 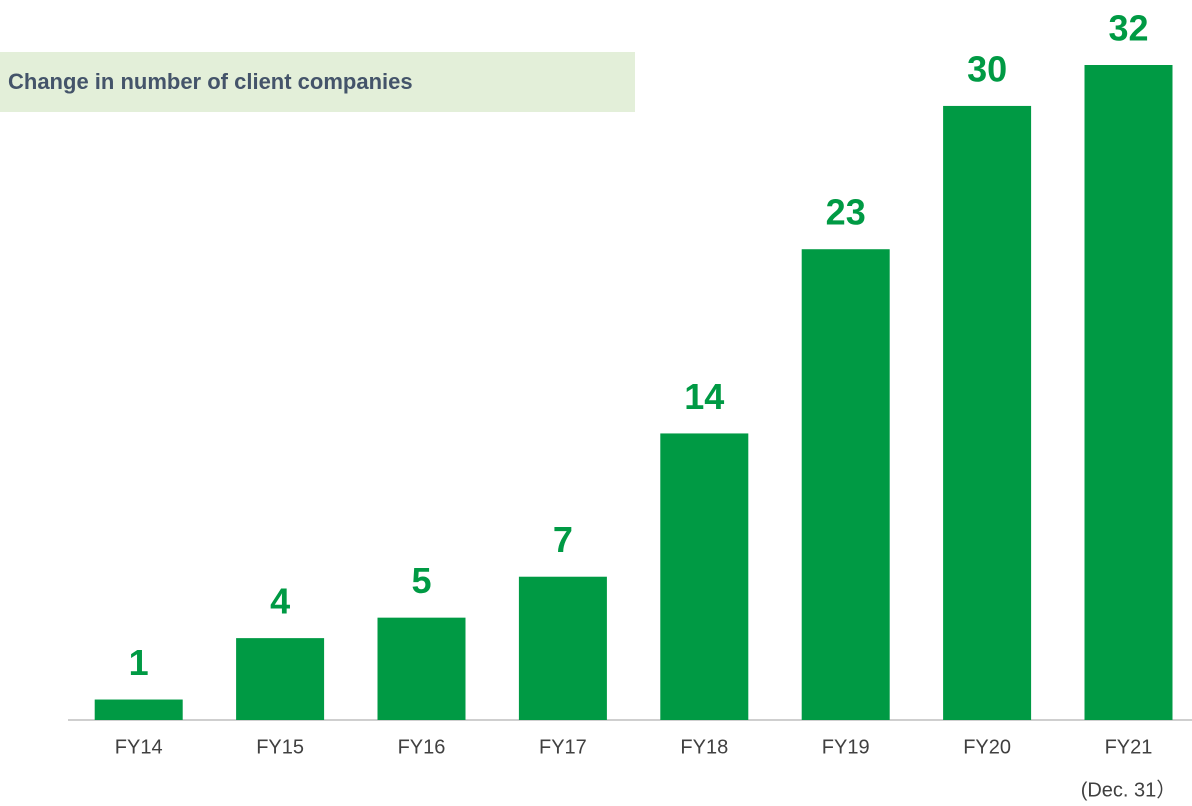 I want to click on value-label: 32, so click(x=1128, y=28).